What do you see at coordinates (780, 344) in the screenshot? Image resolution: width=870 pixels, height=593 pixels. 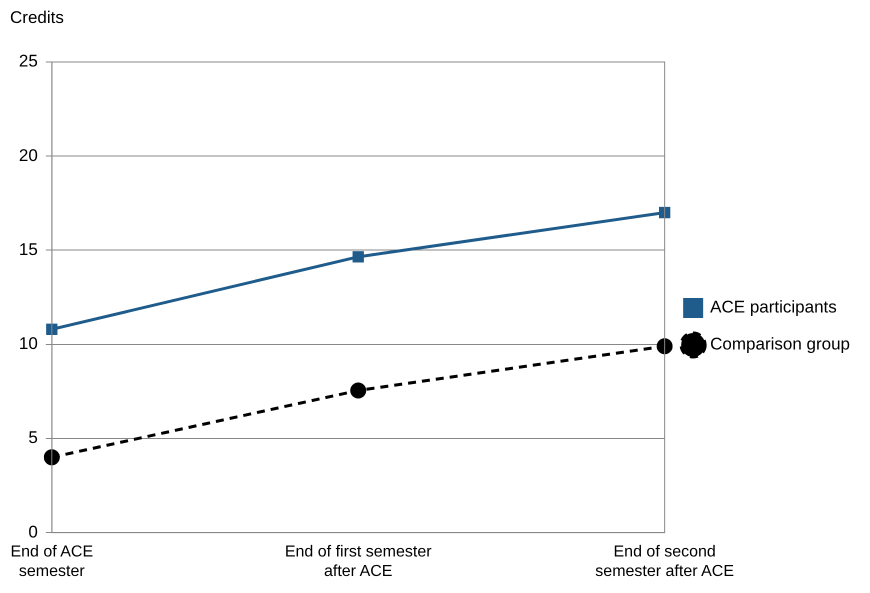 I see `legend-label: Comparison group` at bounding box center [780, 344].